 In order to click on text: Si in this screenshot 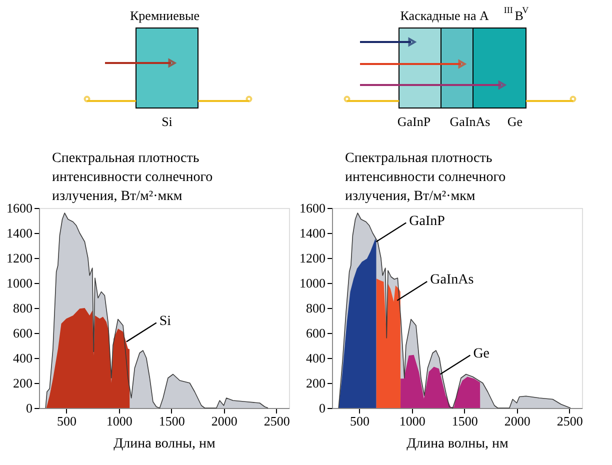, I will do `click(167, 121)`.